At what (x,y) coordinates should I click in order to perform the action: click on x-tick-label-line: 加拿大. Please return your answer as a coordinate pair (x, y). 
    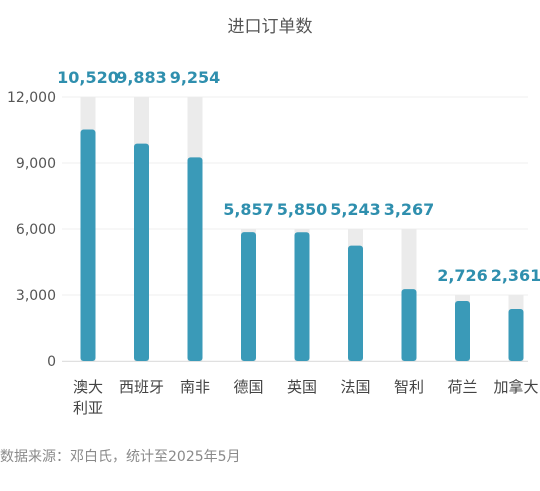
    Looking at the image, I should click on (515, 387).